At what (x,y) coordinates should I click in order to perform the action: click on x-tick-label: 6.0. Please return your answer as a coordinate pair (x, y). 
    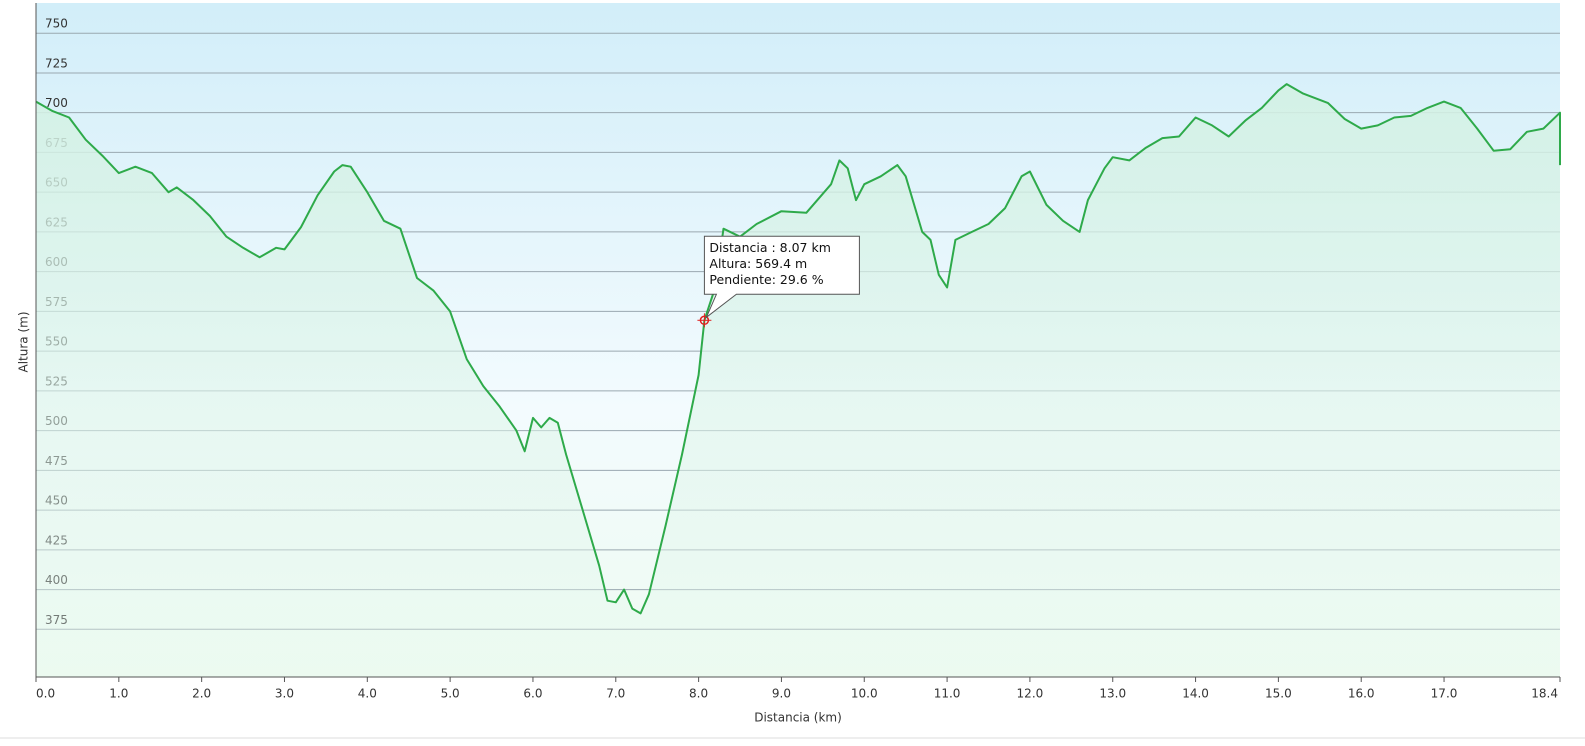
    Looking at the image, I should click on (532, 694).